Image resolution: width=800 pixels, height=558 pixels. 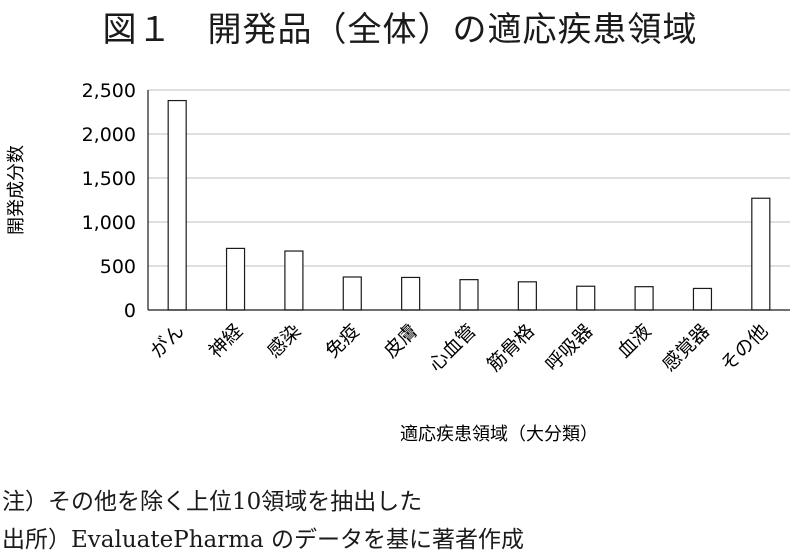 What do you see at coordinates (401, 341) in the screenshot?
I see `x-tick-label: 皮膚` at bounding box center [401, 341].